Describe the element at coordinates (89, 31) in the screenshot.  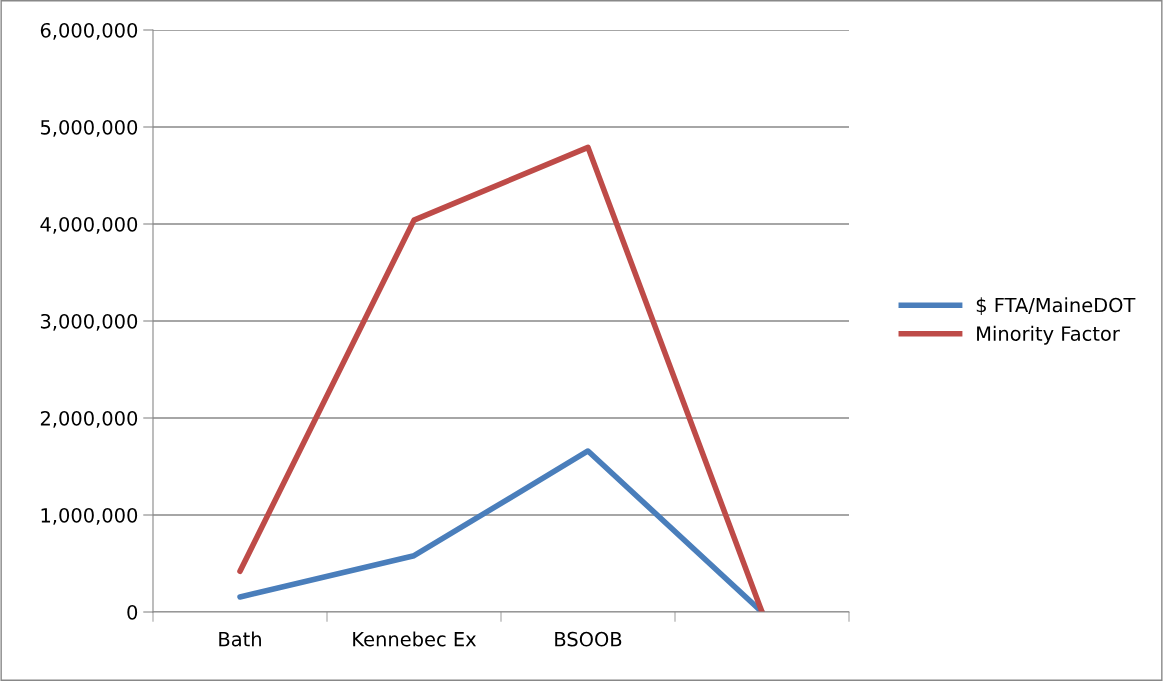
I see `y-tick-label: 6,000,000` at that location.